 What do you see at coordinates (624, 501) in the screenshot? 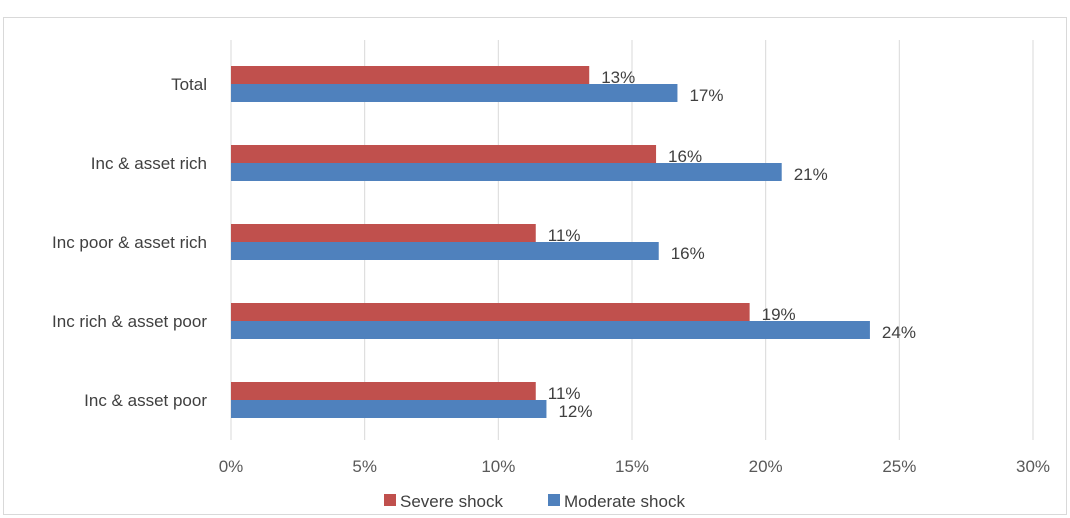
I see `legend-label-moderate: Moderate shock` at bounding box center [624, 501].